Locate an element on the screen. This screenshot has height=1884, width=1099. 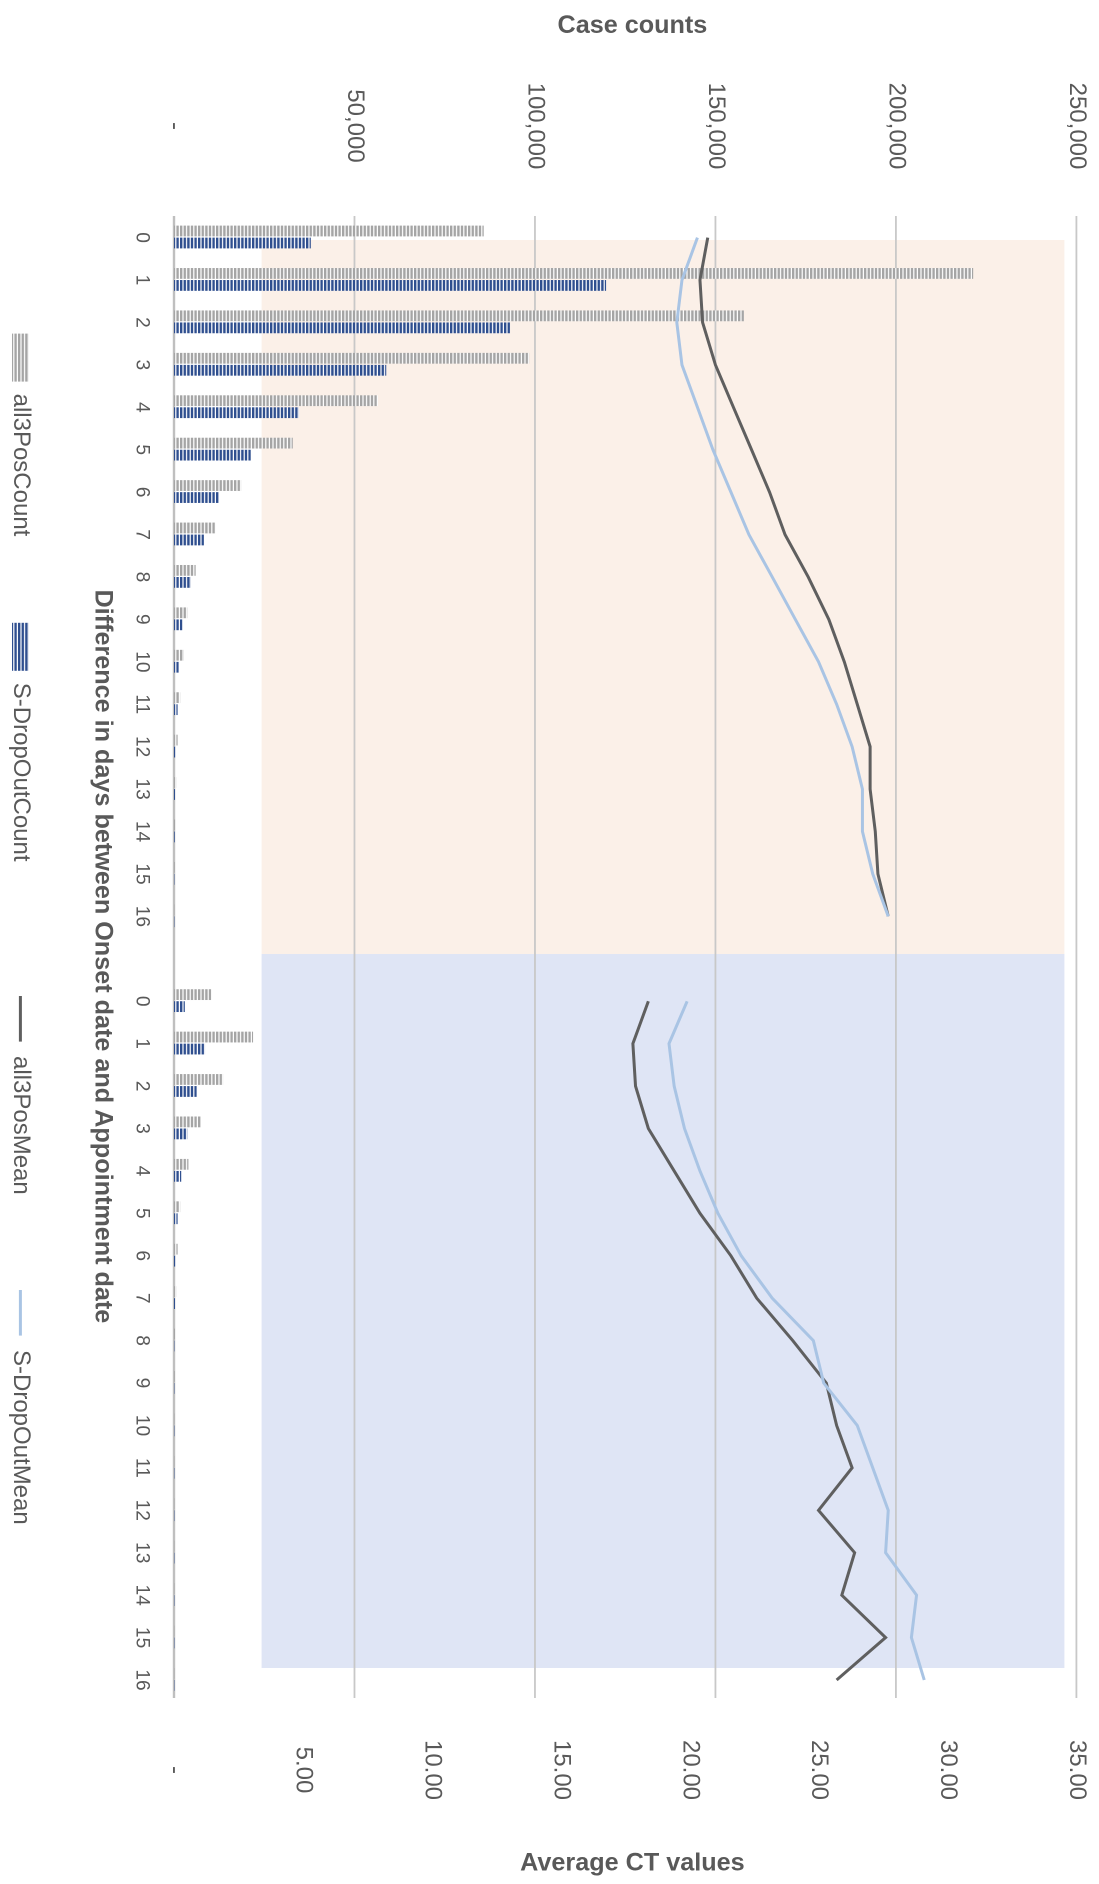
y-tick-label: 200,000 is located at coordinates (897, 126).